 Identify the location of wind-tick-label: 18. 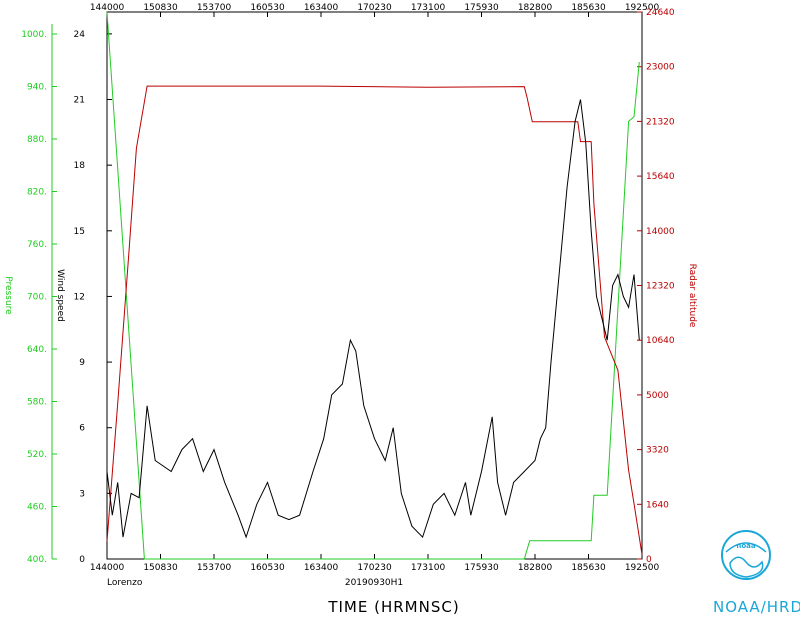
(80, 166).